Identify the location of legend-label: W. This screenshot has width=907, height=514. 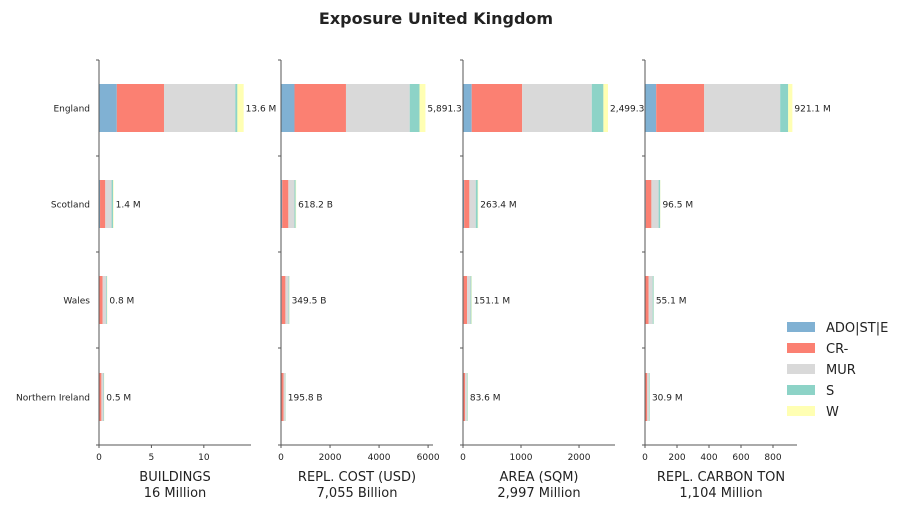
(832, 412).